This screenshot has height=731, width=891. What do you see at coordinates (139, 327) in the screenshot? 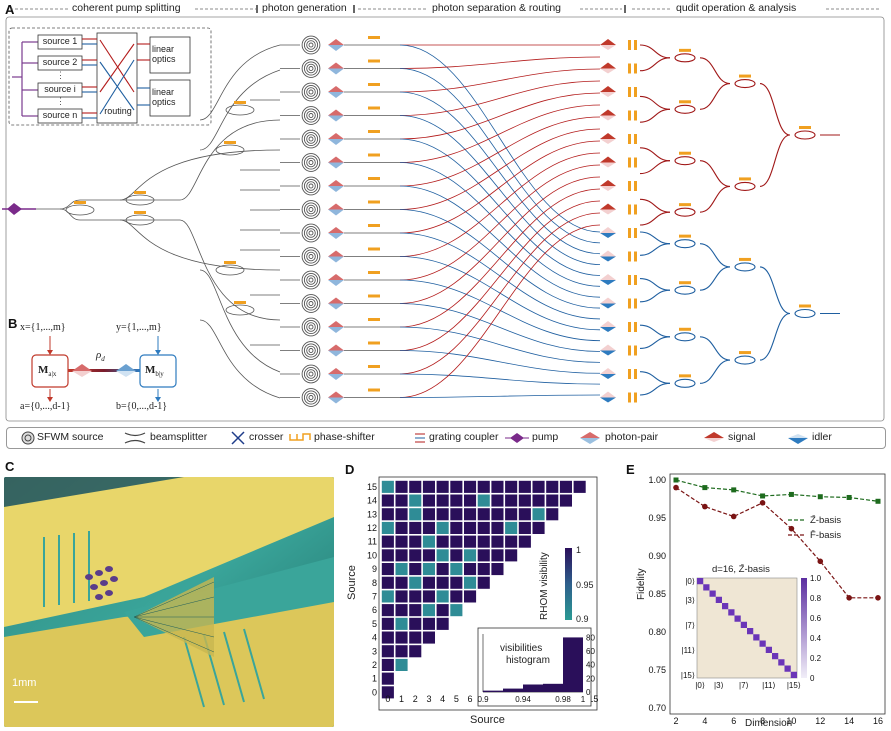
I see `b-y-label: y={1,...,m}` at bounding box center [139, 327].